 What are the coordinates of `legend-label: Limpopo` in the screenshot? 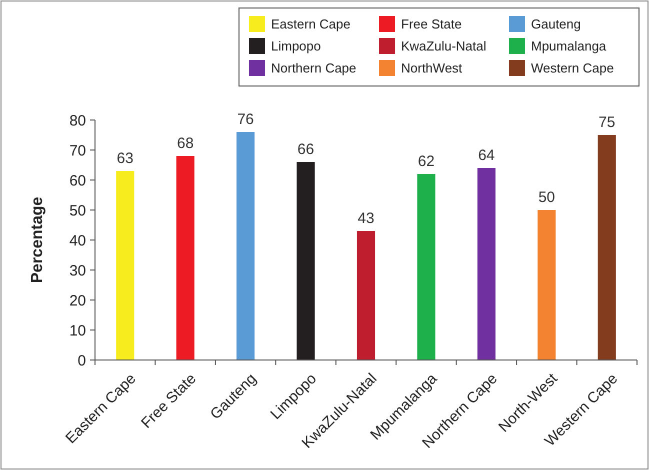 It's located at (296, 46).